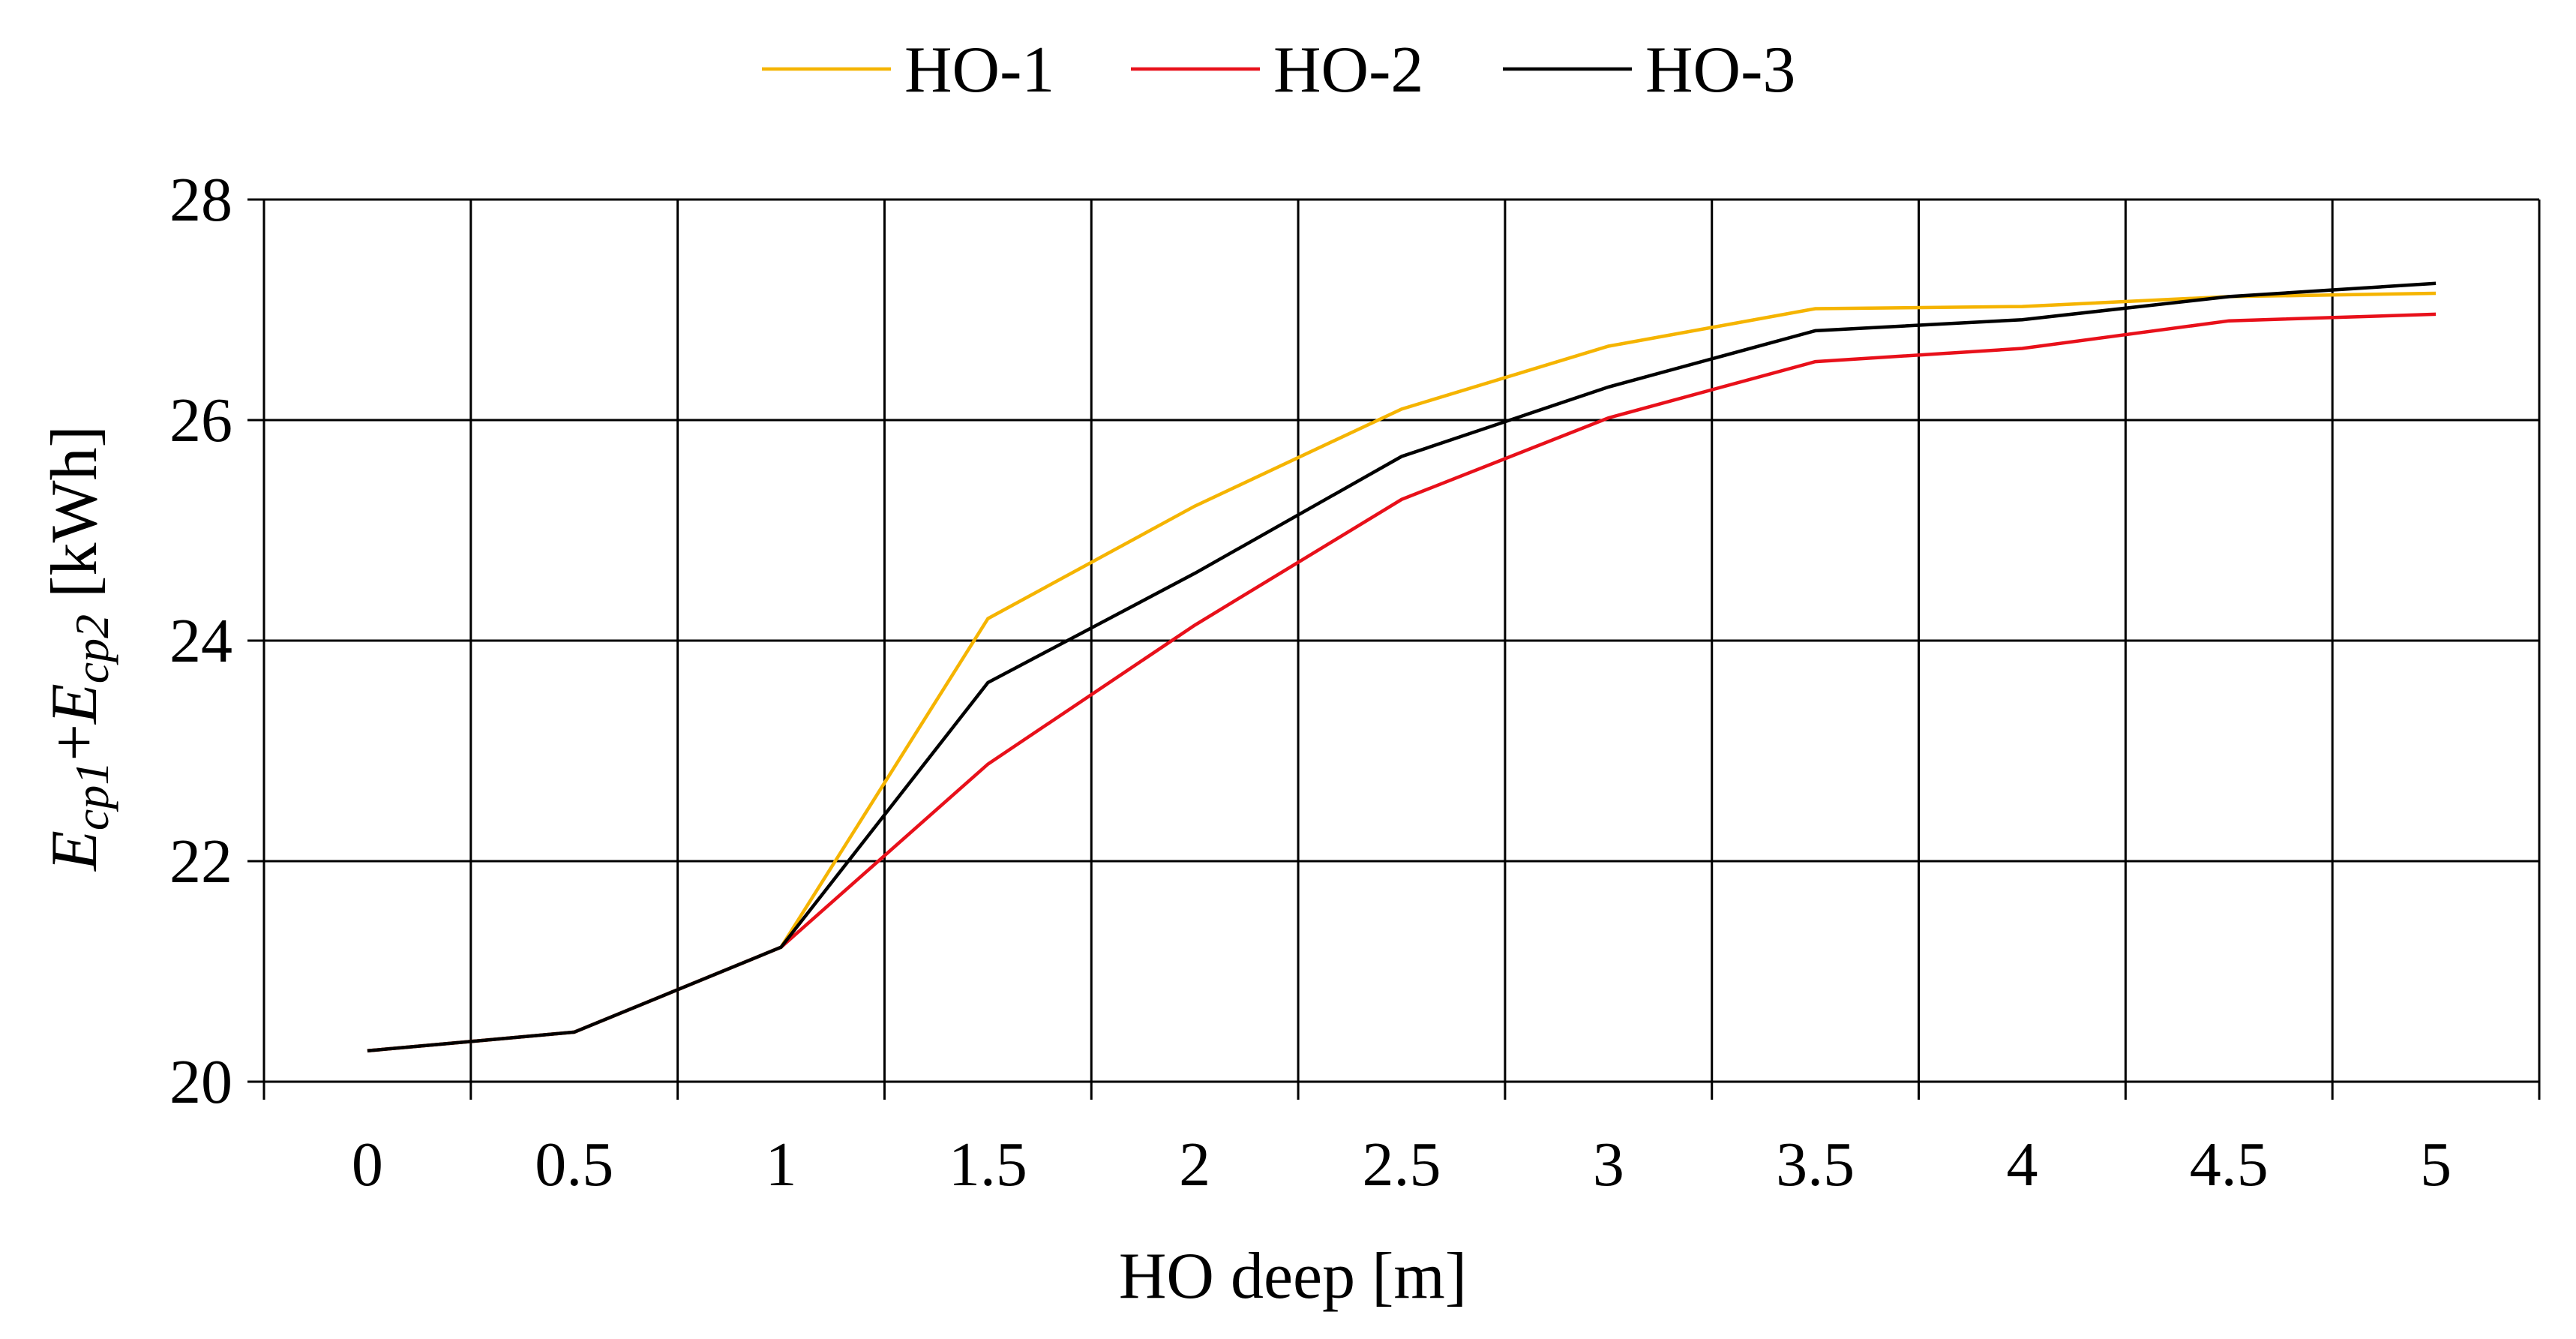 Image resolution: width=2576 pixels, height=1339 pixels. Describe the element at coordinates (74, 704) in the screenshot. I see `y-axis-title-e2: E` at that location.